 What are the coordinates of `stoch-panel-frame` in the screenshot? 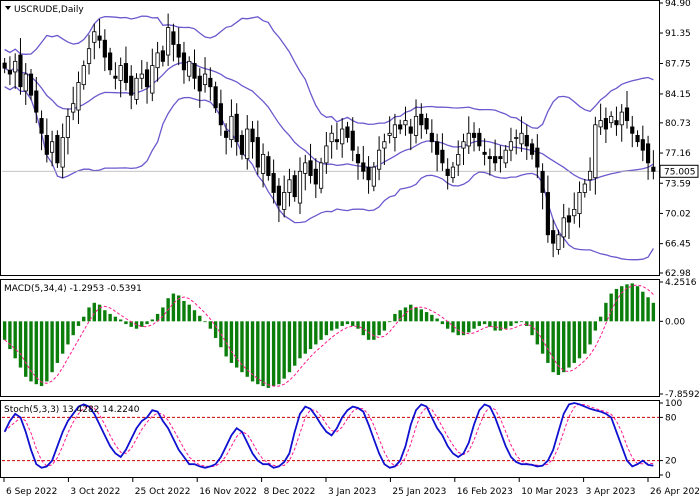 It's located at (330, 439).